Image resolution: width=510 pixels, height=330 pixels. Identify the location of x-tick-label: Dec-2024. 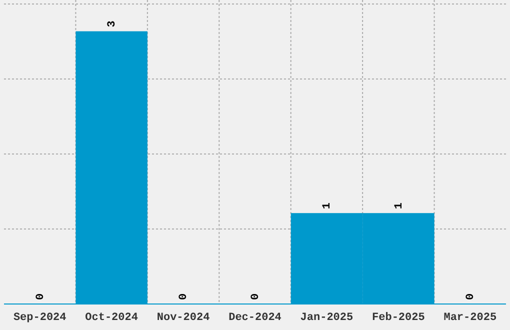
(255, 318).